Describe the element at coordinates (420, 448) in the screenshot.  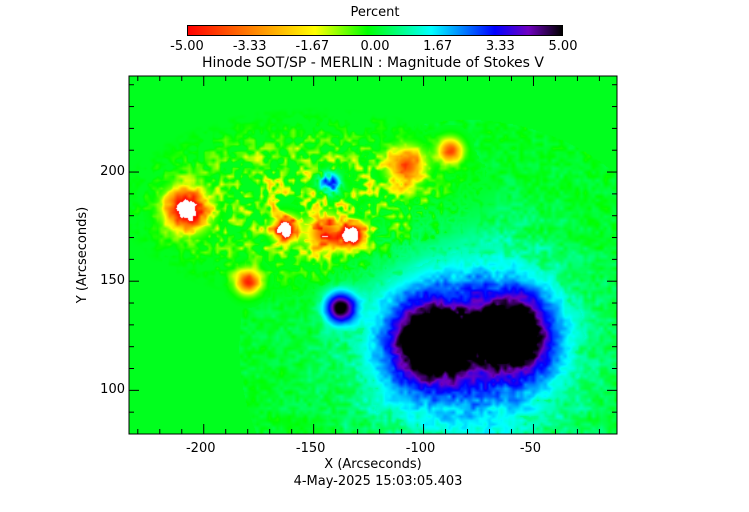
I see `x-tick-label: -100` at that location.